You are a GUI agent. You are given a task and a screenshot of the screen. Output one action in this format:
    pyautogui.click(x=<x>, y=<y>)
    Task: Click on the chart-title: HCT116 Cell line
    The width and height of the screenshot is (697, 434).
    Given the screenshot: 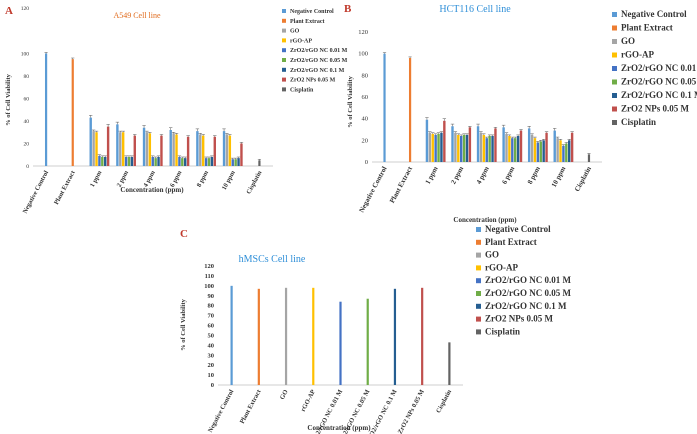 What is the action you would take?
    pyautogui.click(x=475, y=9)
    